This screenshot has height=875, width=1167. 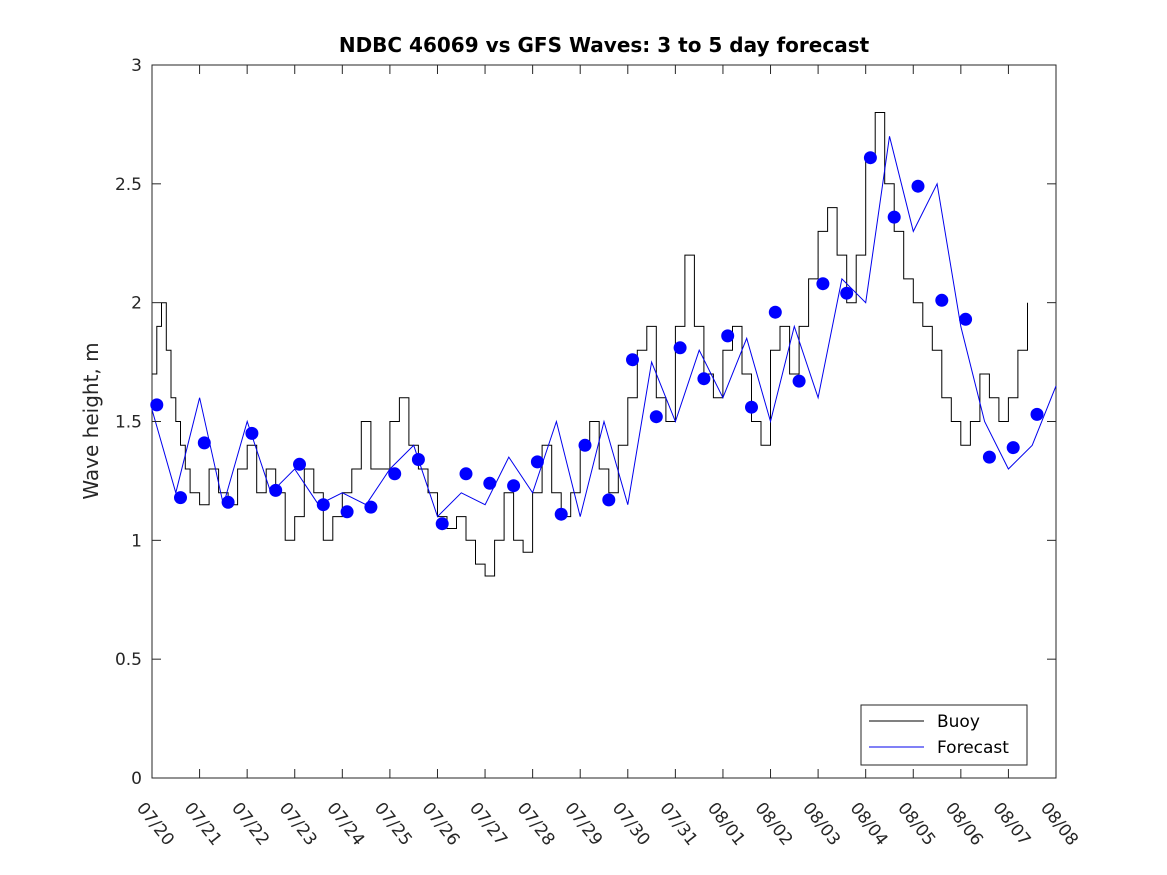 What do you see at coordinates (958, 722) in the screenshot?
I see `legend-label-buoy: Buoy` at bounding box center [958, 722].